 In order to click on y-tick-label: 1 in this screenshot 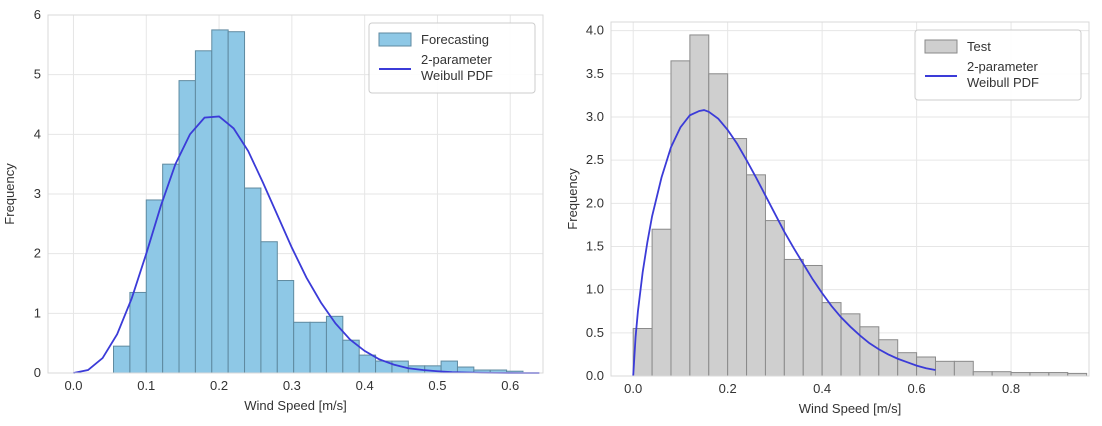, I will do `click(37, 312)`.